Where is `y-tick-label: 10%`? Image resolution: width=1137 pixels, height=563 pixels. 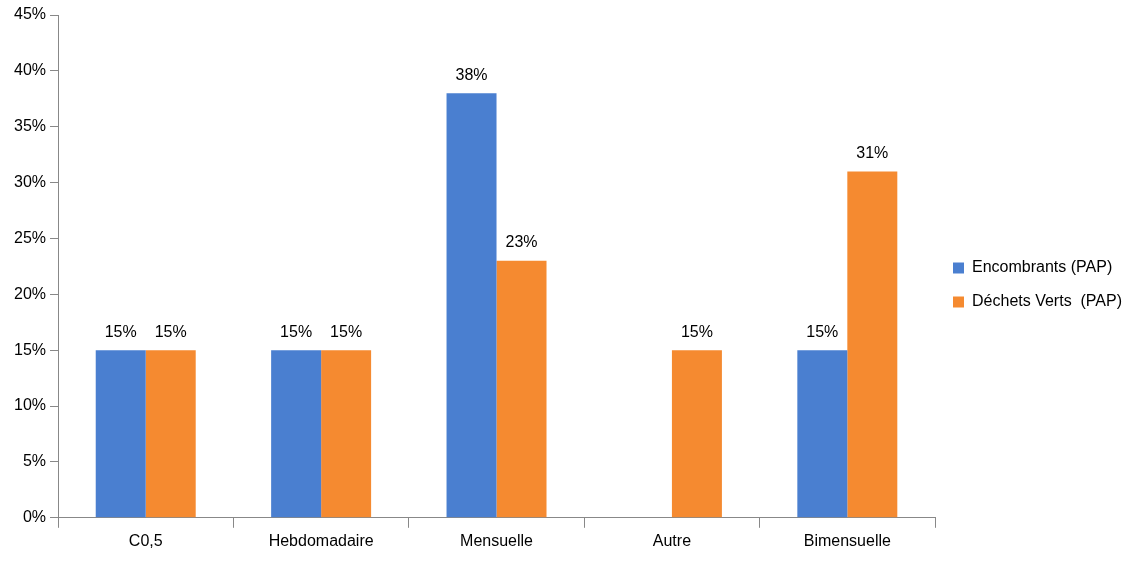
y-tick-label: 10% is located at coordinates (30, 405).